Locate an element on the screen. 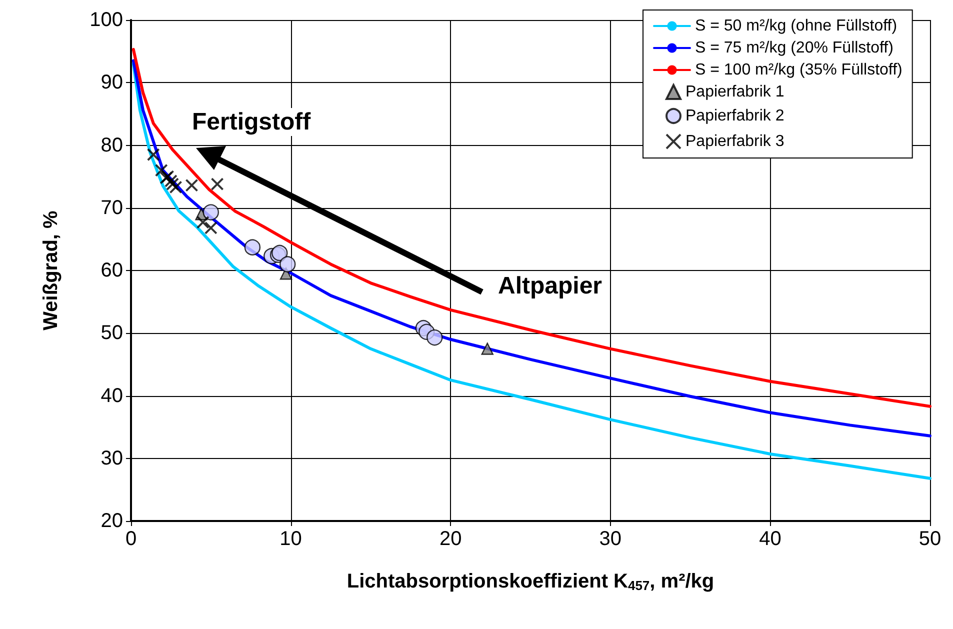 The image size is (953, 629). legend-label: S = 50 m²/kg (ohne Füllstoff) is located at coordinates (796, 26).